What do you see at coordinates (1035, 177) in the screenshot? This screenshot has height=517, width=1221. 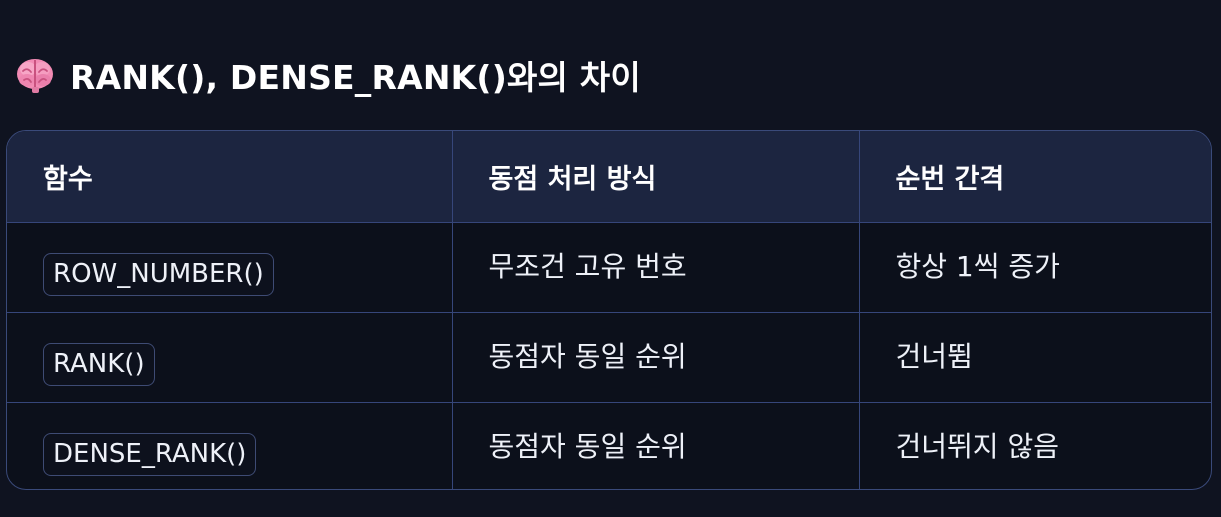 I see `header-gap: 순번 간격` at bounding box center [1035, 177].